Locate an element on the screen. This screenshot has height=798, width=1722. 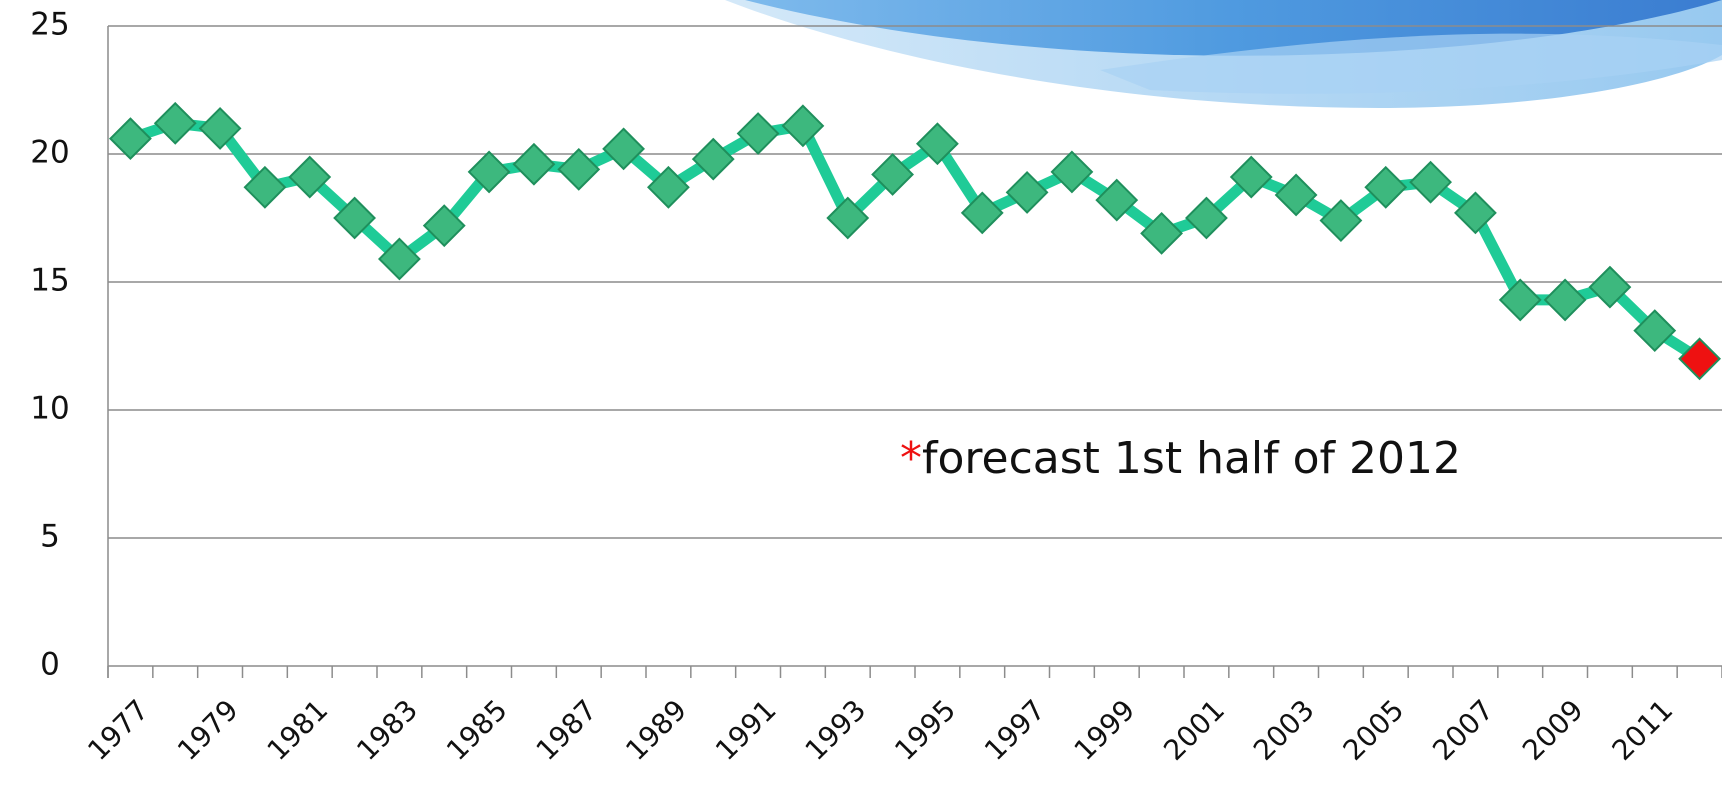
x-tick-label: 1987 is located at coordinates (567, 730).